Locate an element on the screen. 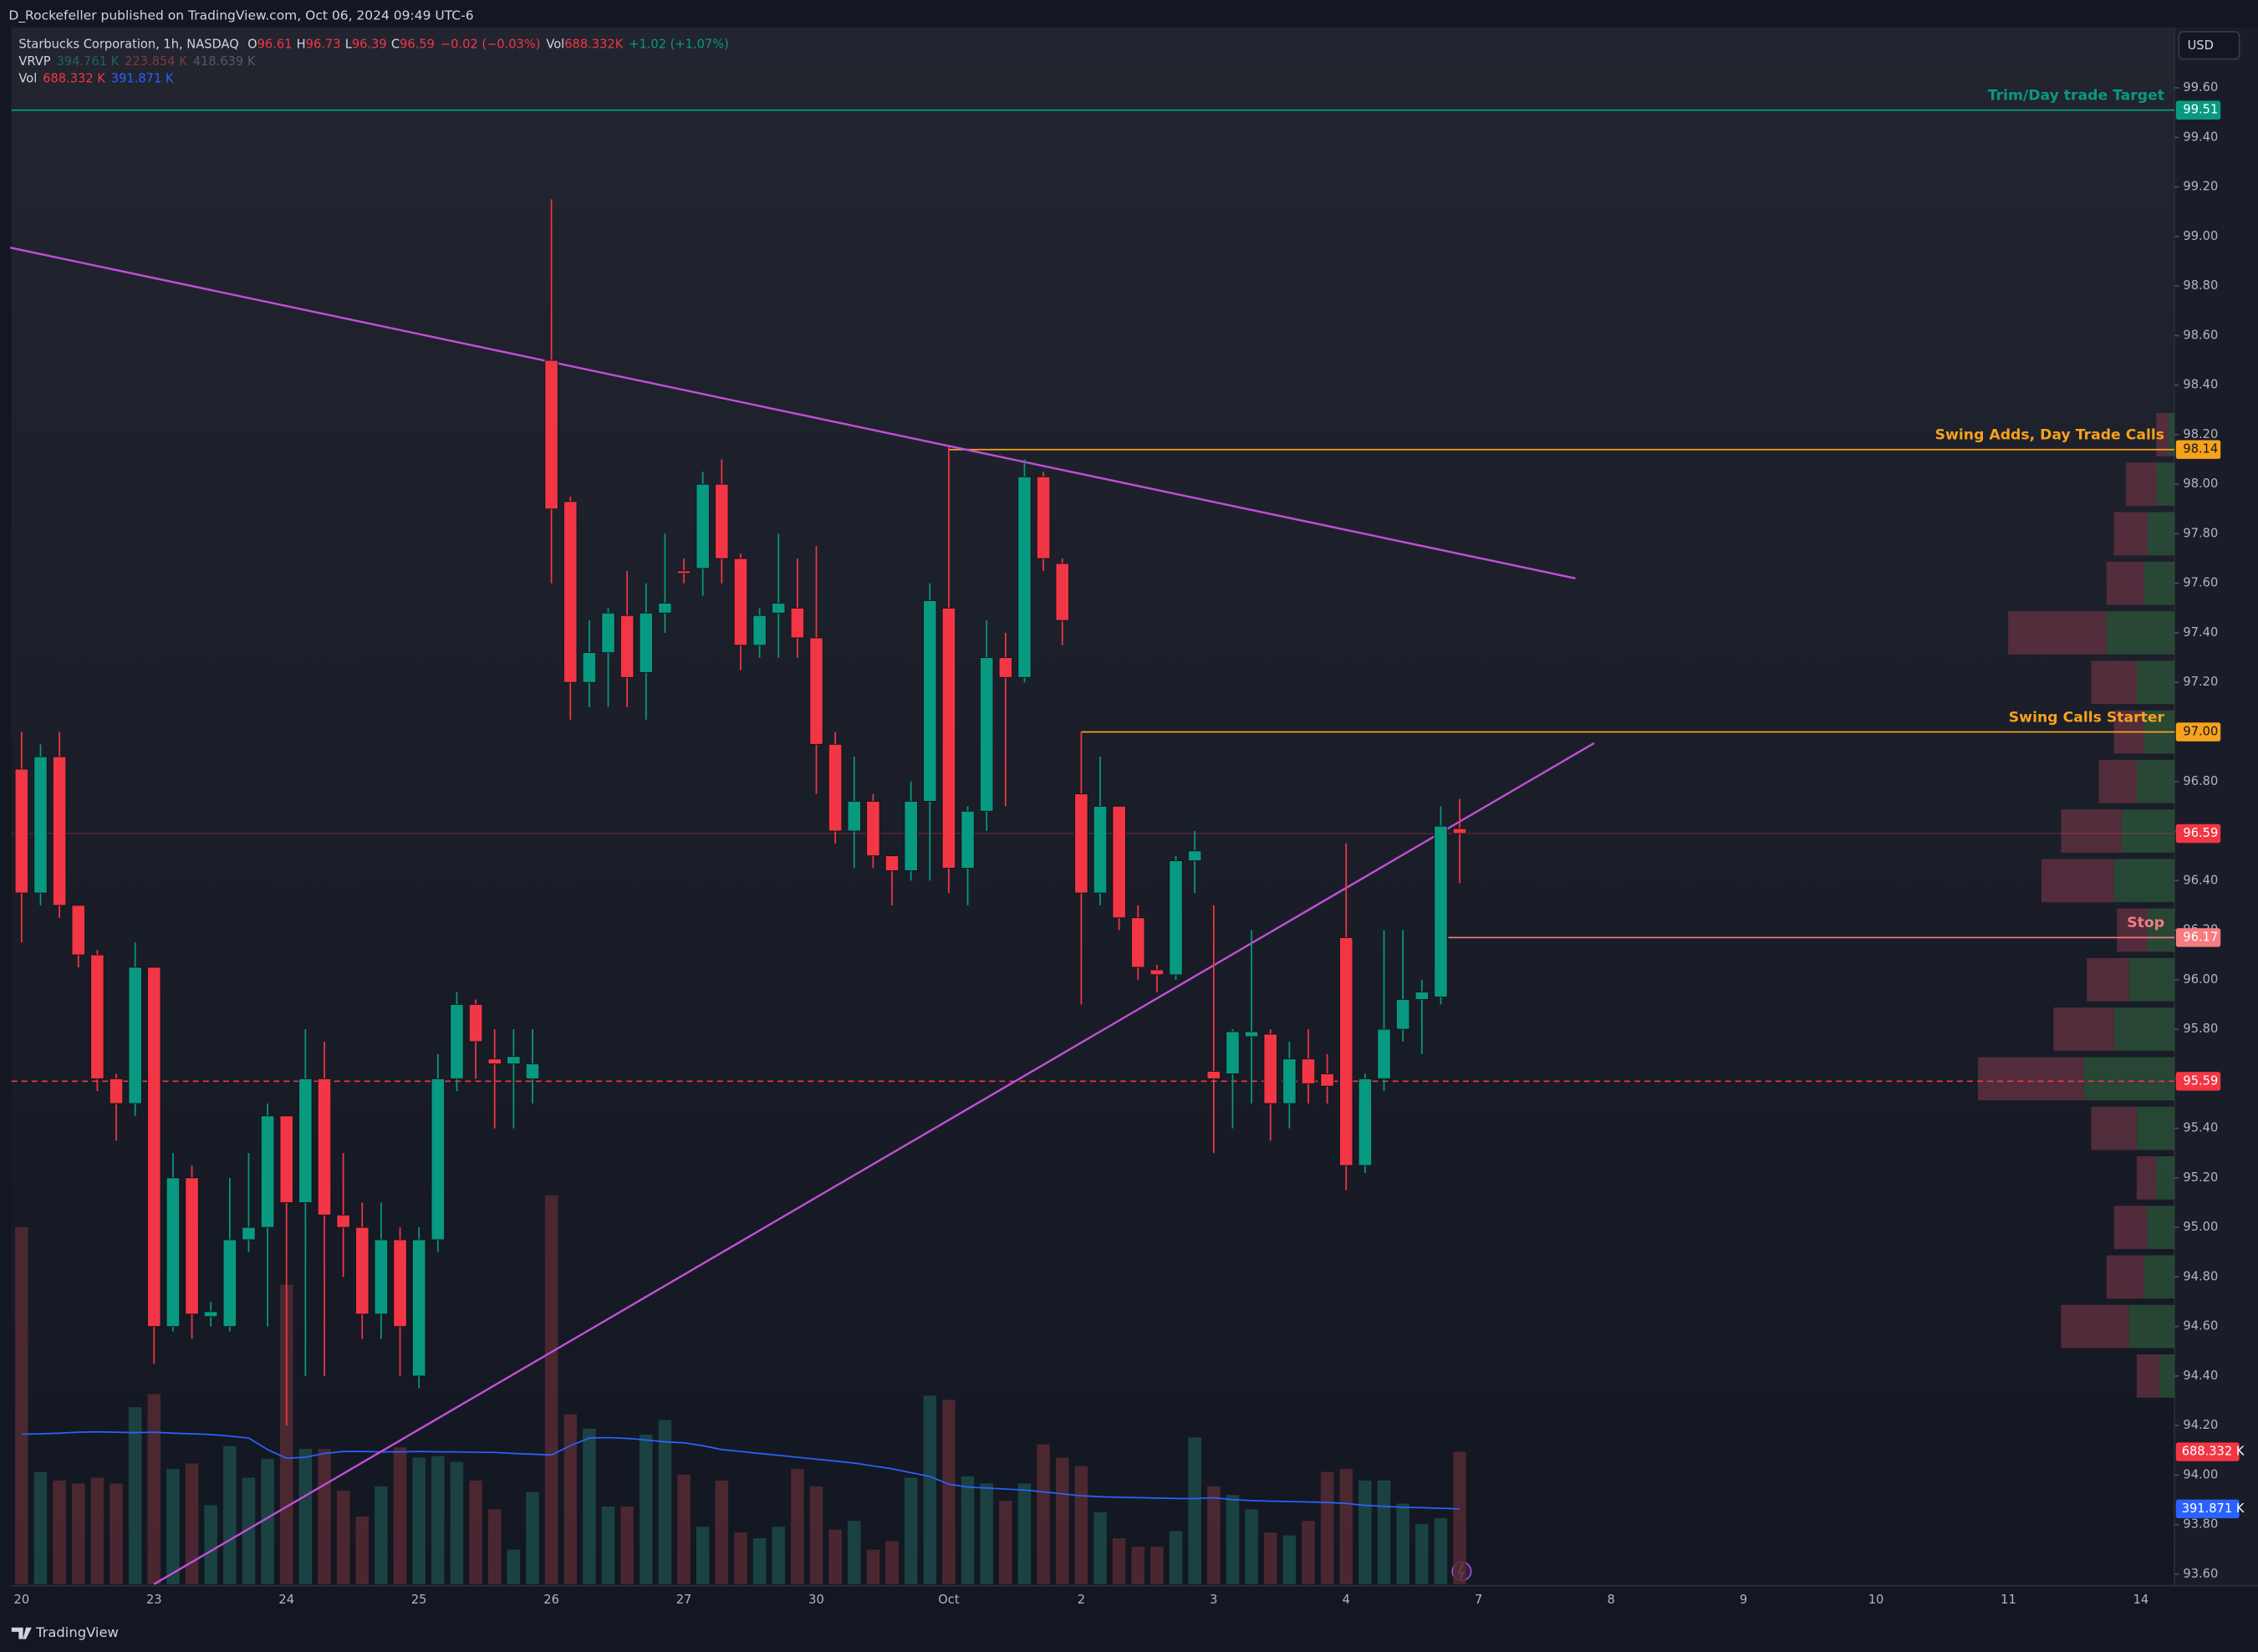 This screenshot has width=2258, height=1652. level-label: Trim/Day trade Target is located at coordinates (2076, 96).